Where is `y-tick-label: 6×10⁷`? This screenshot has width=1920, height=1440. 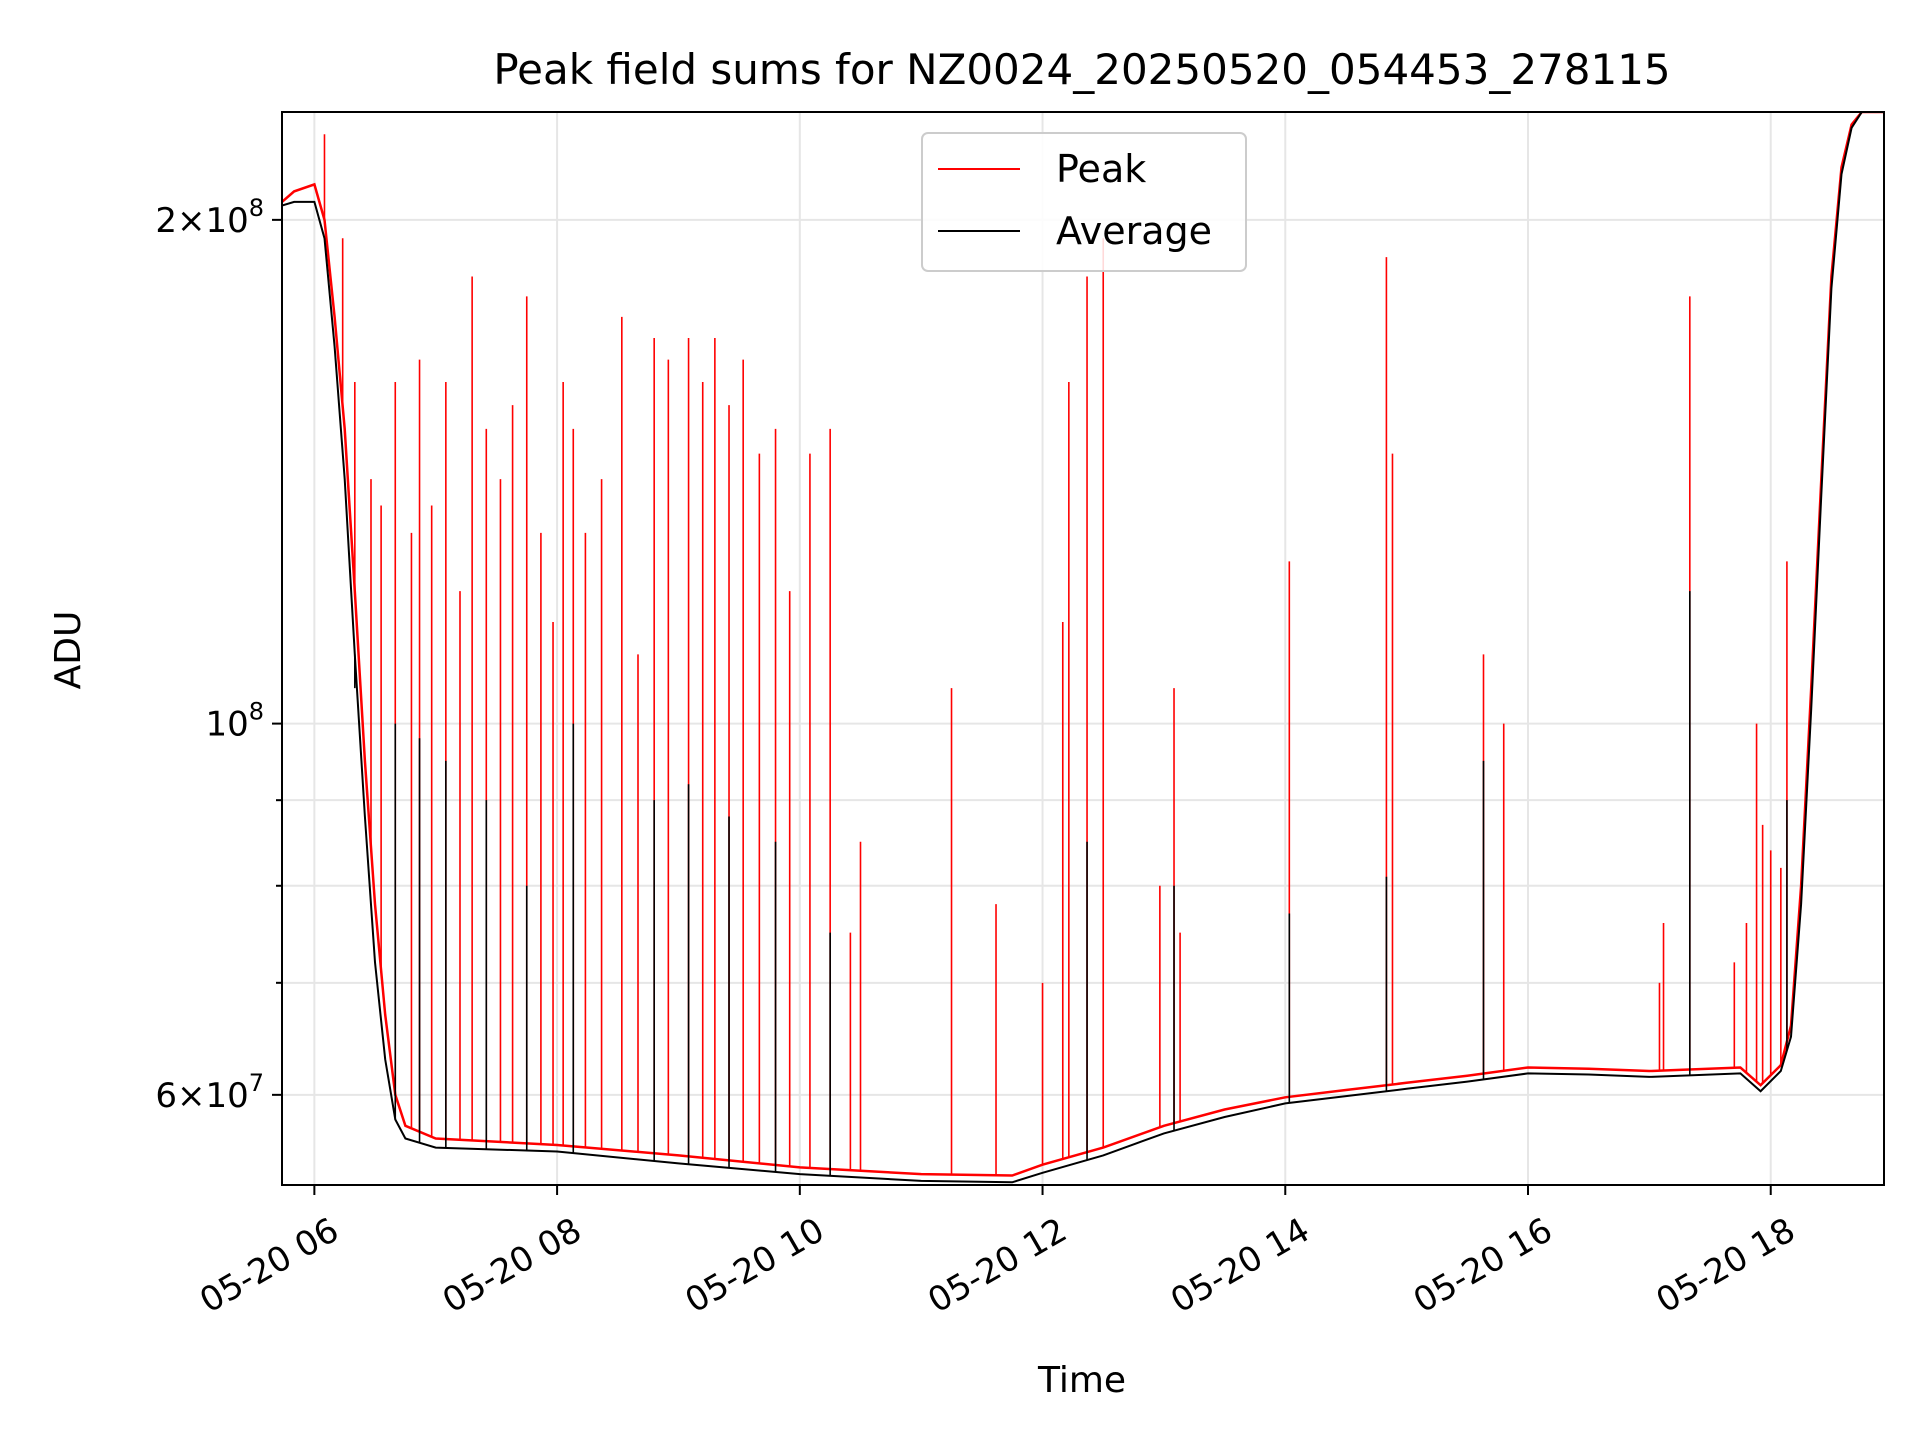 y-tick-label: 6×10⁷ is located at coordinates (209, 1092).